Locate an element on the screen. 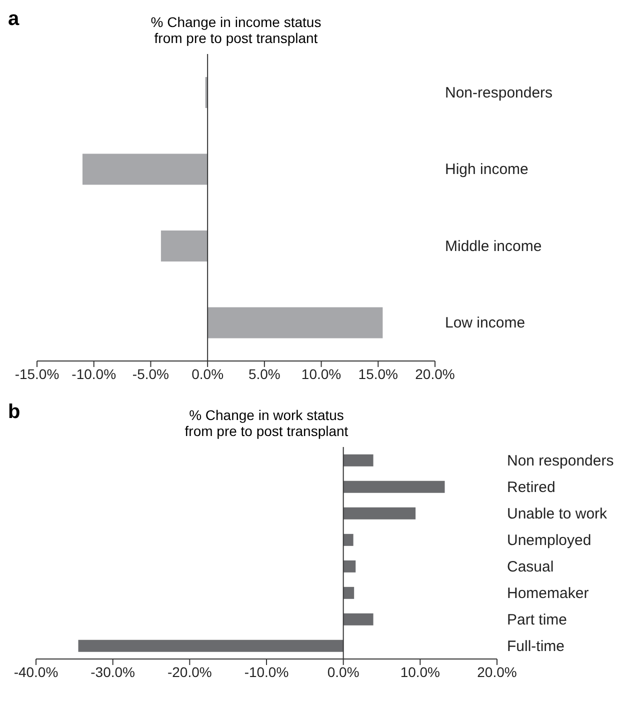  y-tick-label: Casual is located at coordinates (530, 567).